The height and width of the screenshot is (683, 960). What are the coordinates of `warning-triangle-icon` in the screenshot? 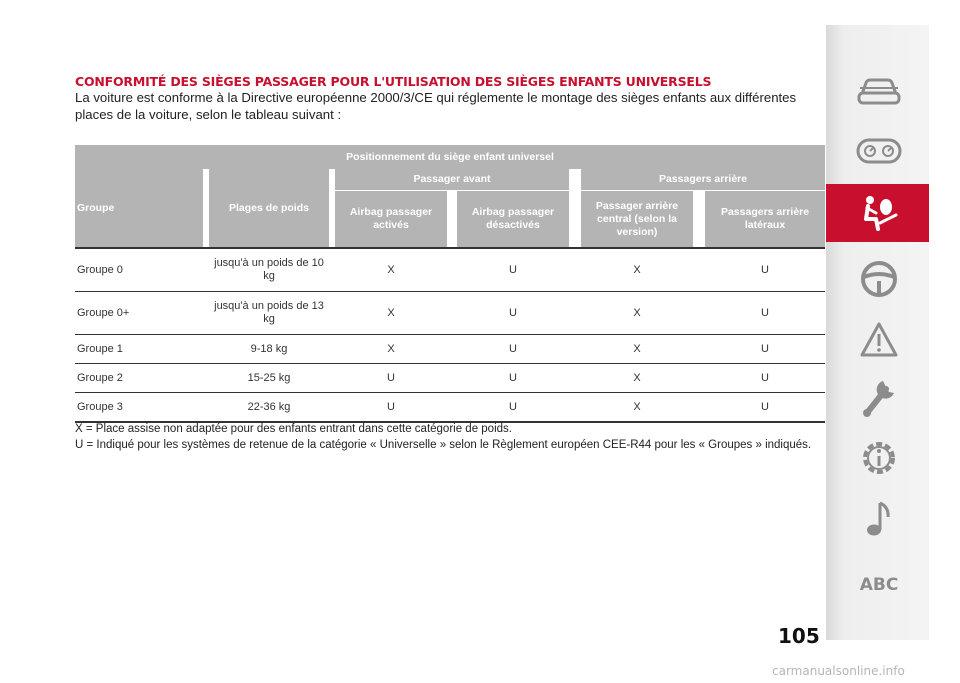 It's located at (879, 339).